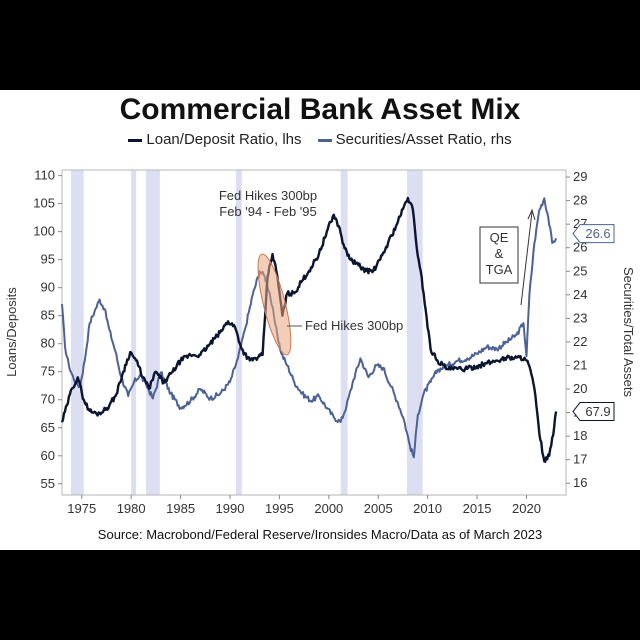  What do you see at coordinates (580, 200) in the screenshot?
I see `y-right-tick-label-12: 28` at bounding box center [580, 200].